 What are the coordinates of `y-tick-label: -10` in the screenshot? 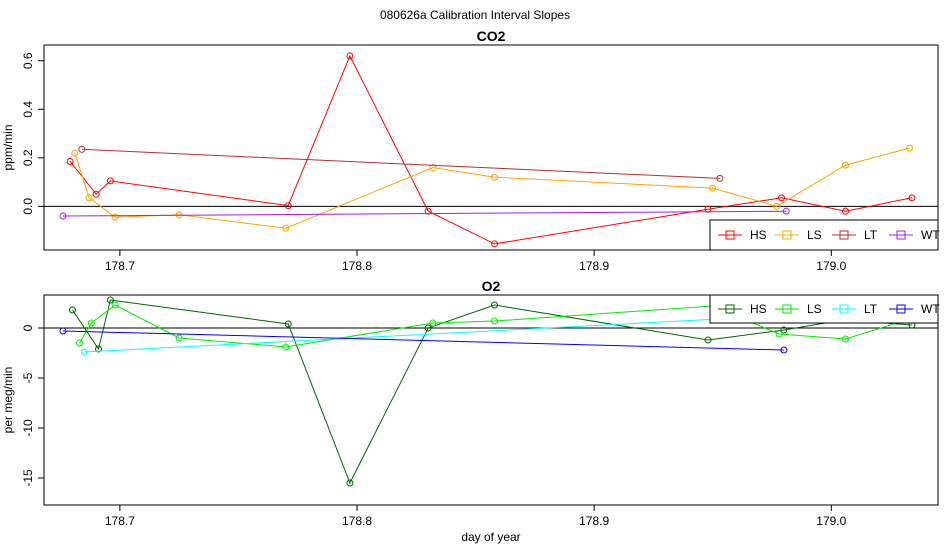 It's located at (28, 428).